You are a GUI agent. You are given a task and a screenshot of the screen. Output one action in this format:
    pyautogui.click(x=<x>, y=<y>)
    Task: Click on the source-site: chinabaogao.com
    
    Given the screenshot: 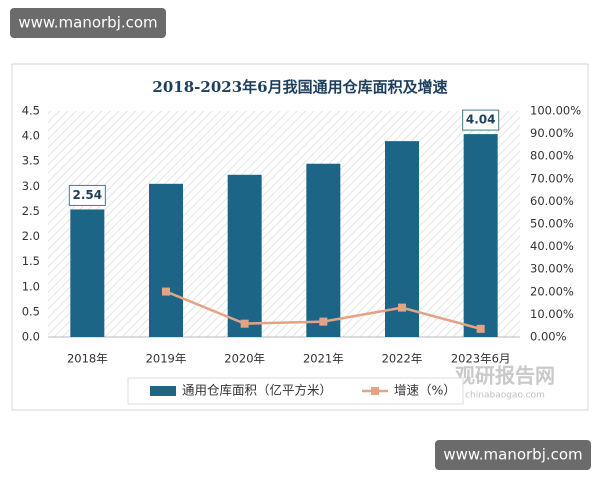 What is the action you would take?
    pyautogui.click(x=505, y=396)
    